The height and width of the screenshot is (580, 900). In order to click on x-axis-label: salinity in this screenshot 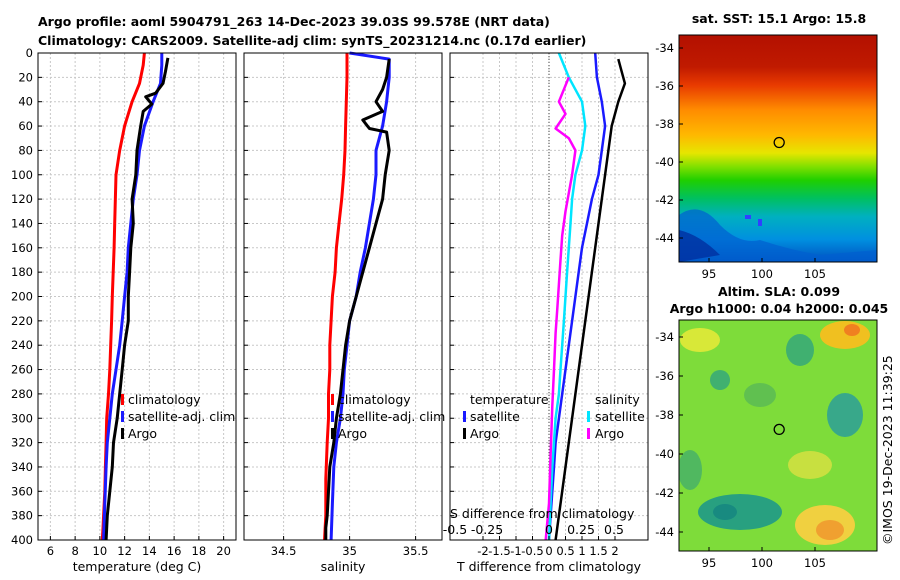, I will do `click(343, 566)`.